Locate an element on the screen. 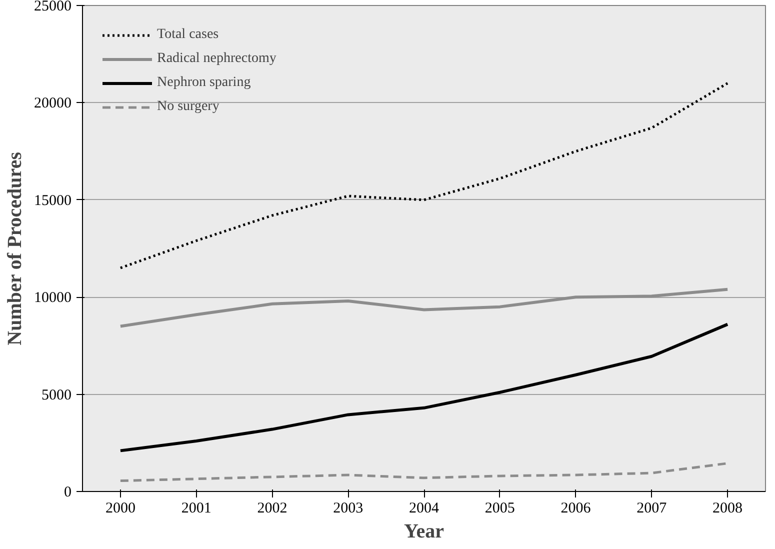 The height and width of the screenshot is (549, 775). x-tick-label: 2001 is located at coordinates (196, 508).